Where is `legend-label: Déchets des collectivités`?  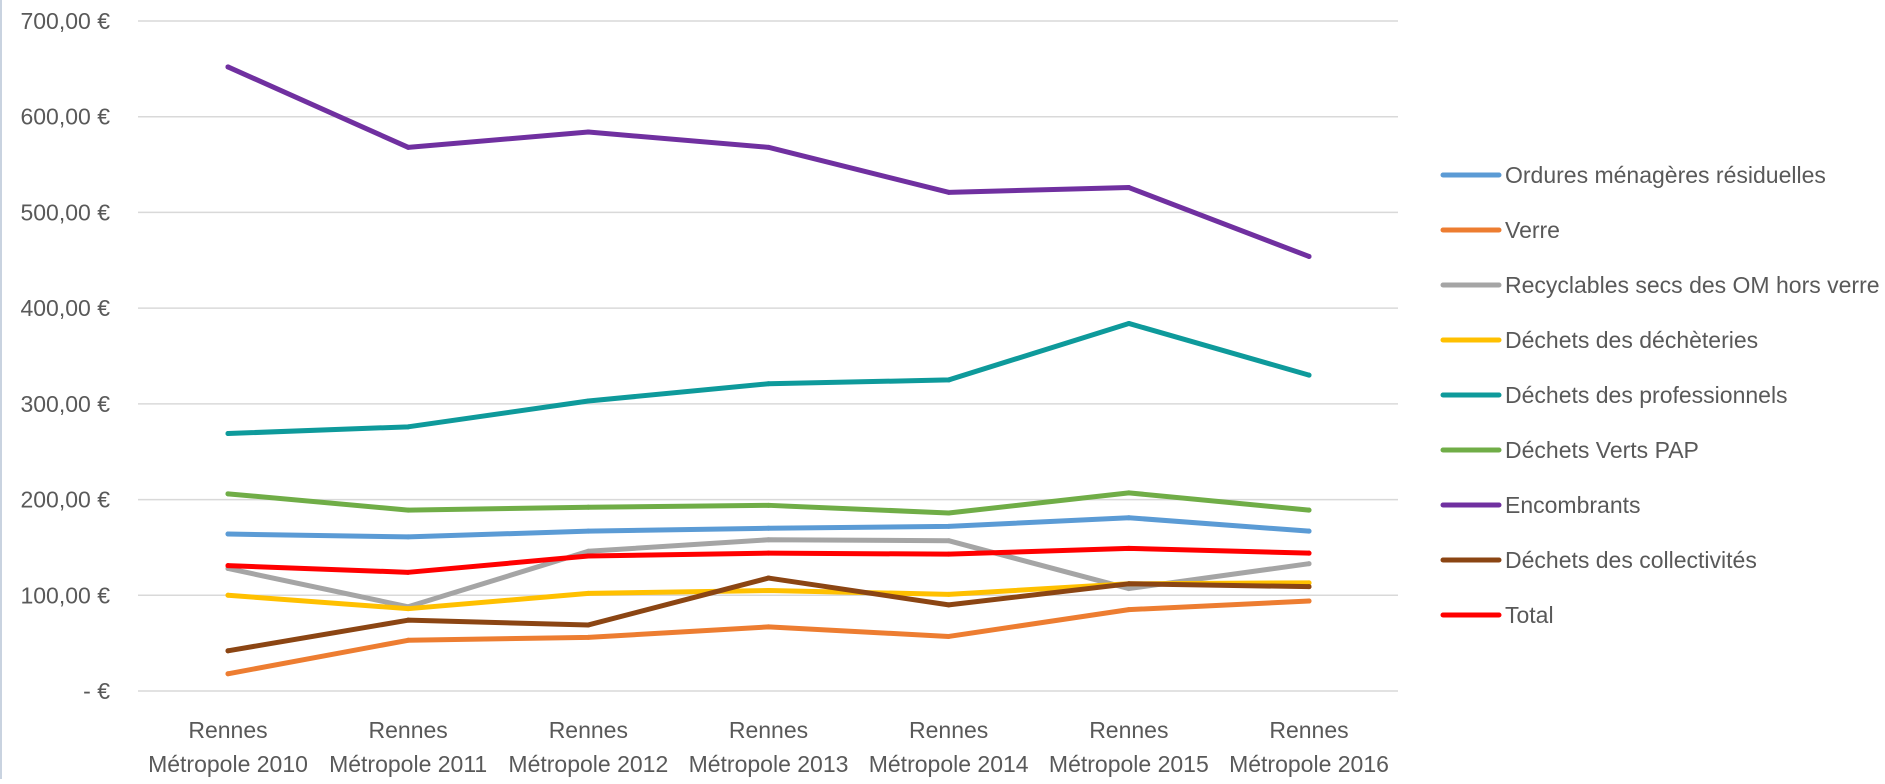
legend-label: Déchets des collectivités is located at coordinates (1631, 560).